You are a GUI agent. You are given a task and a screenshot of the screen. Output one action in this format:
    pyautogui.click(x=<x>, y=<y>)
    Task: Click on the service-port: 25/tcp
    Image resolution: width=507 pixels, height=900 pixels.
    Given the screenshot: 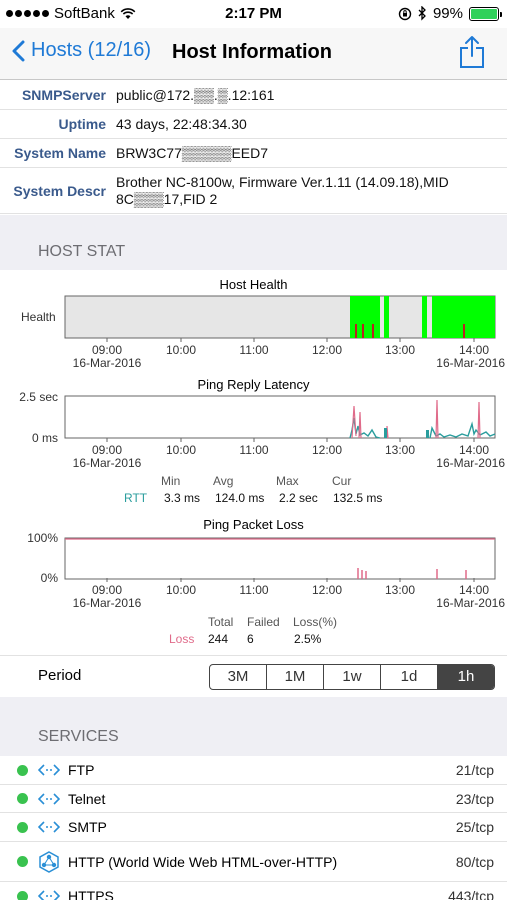 What is the action you would take?
    pyautogui.click(x=474, y=827)
    